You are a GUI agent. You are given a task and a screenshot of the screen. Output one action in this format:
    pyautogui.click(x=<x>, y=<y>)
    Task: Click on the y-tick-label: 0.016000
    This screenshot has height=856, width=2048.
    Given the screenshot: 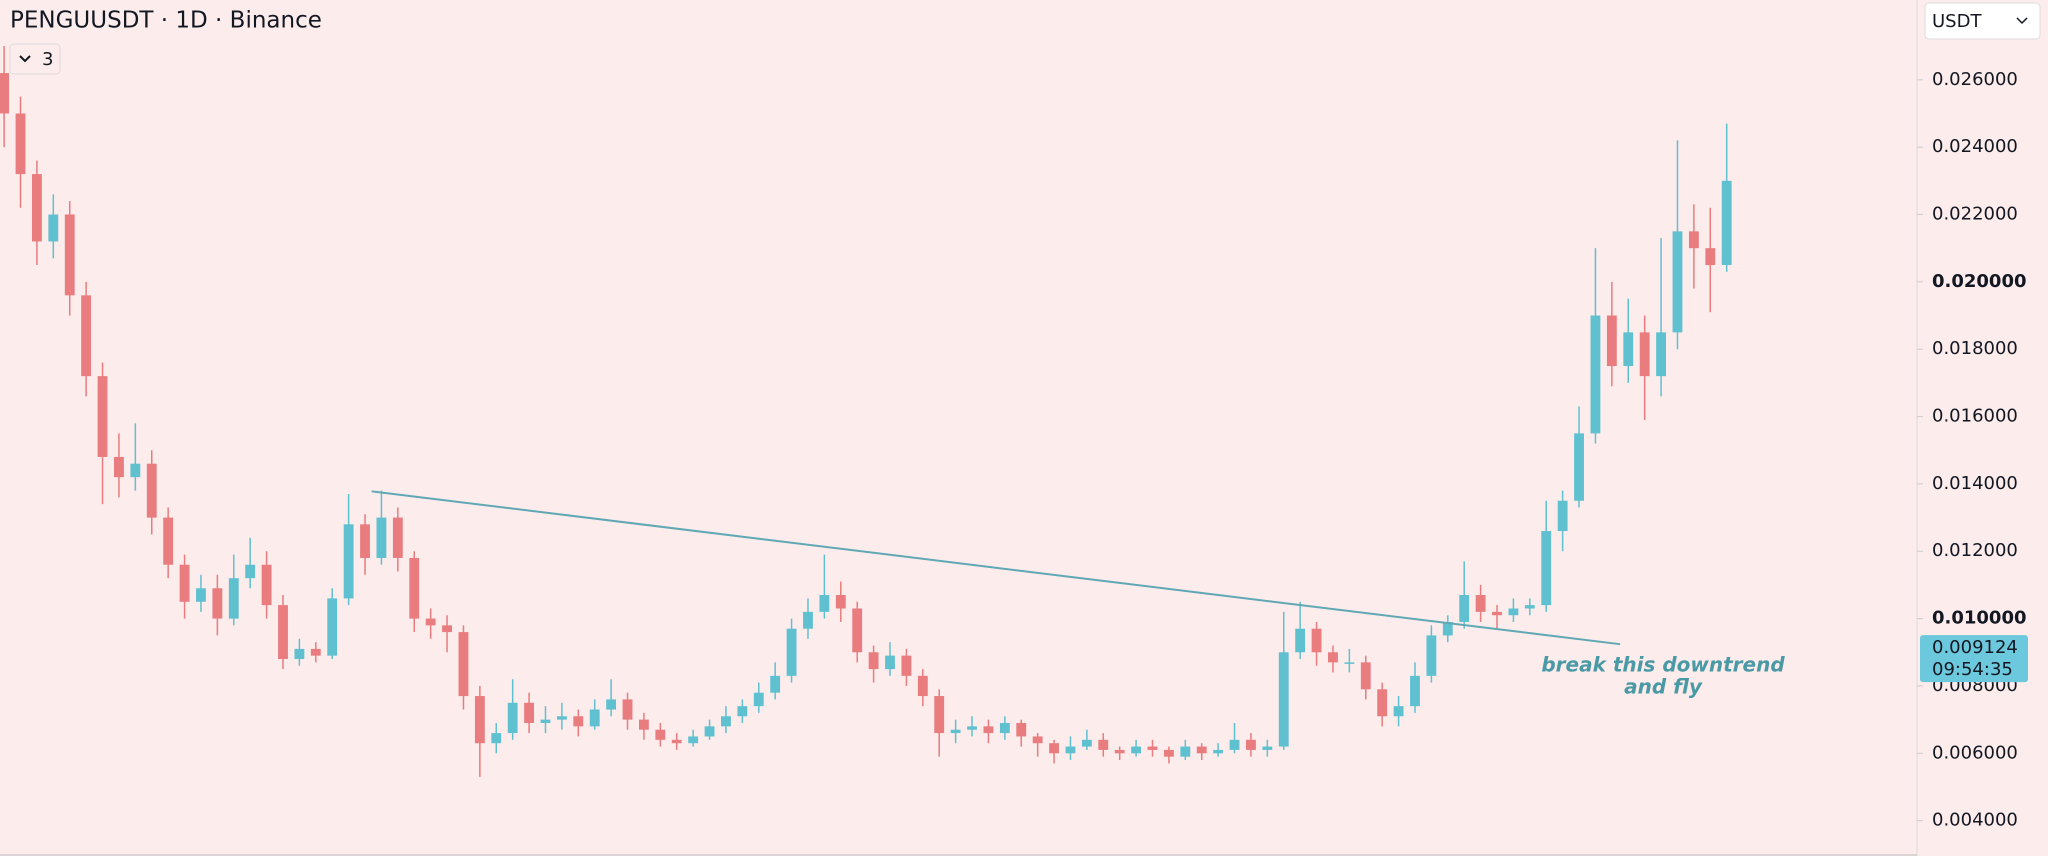 What is the action you would take?
    pyautogui.click(x=1975, y=416)
    